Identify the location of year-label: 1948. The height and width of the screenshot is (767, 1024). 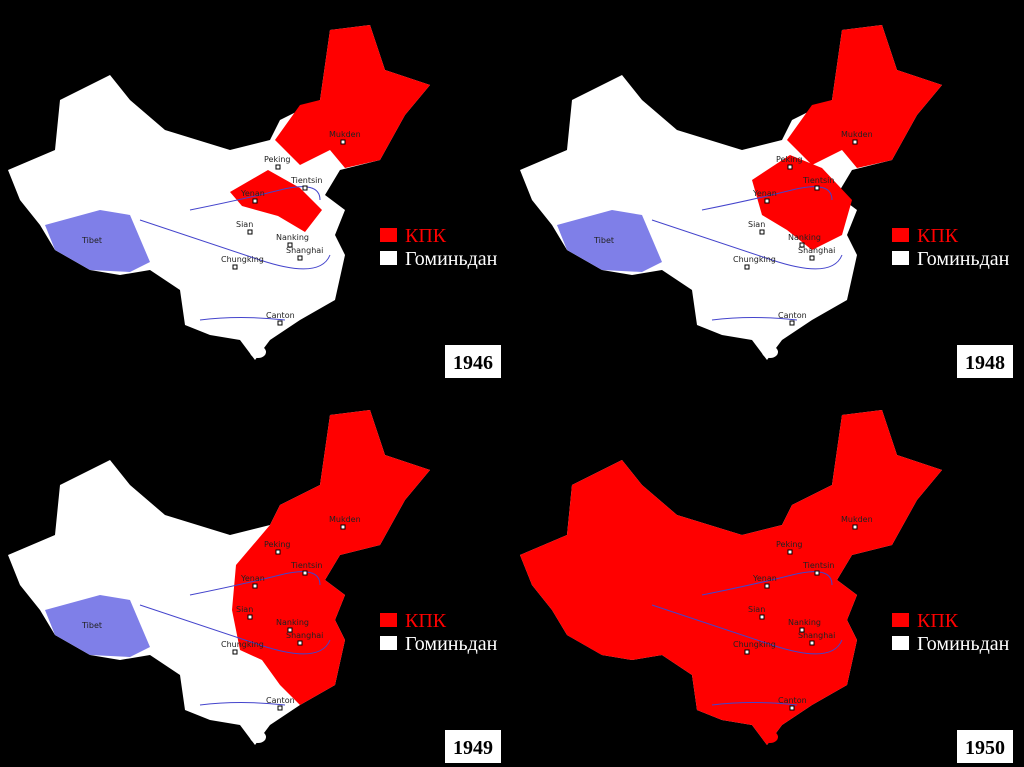
(985, 363).